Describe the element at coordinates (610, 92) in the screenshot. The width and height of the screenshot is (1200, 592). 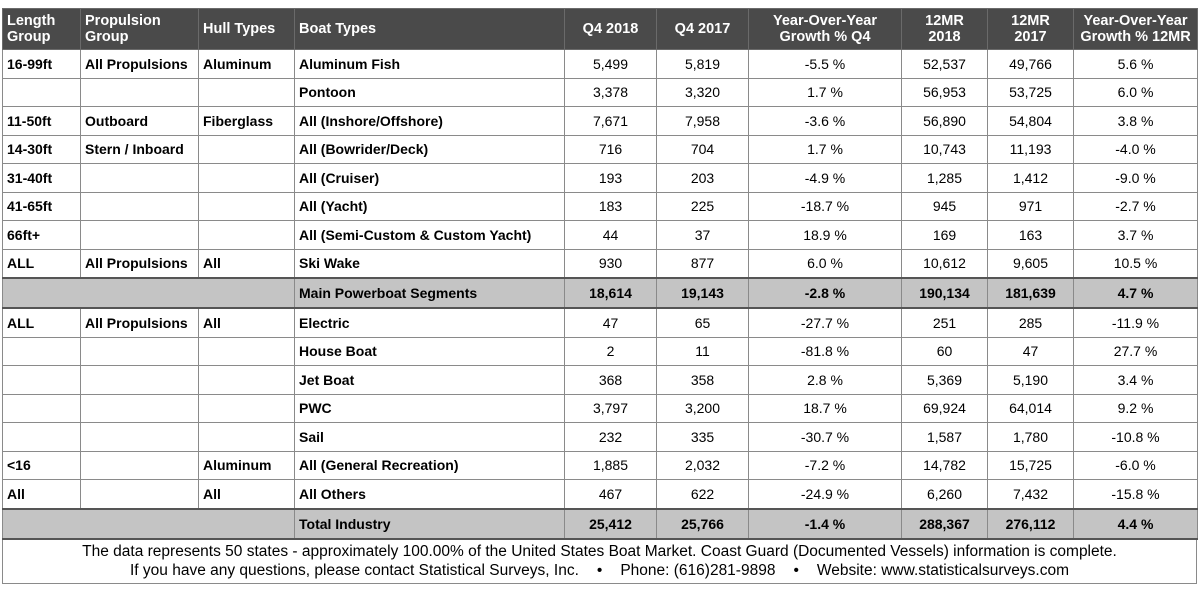
I see `cell-q4-2018: 3,378` at that location.